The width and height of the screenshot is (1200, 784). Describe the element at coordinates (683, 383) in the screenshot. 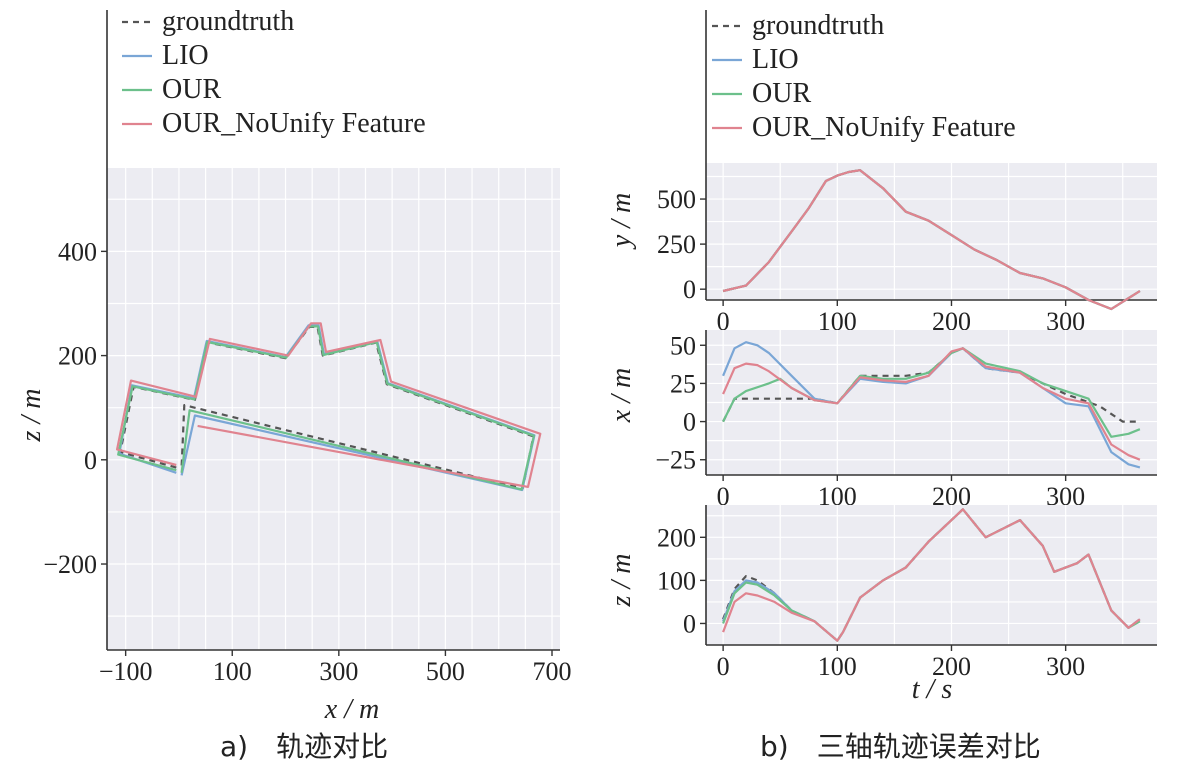

I see `y-tick-label: 25` at that location.